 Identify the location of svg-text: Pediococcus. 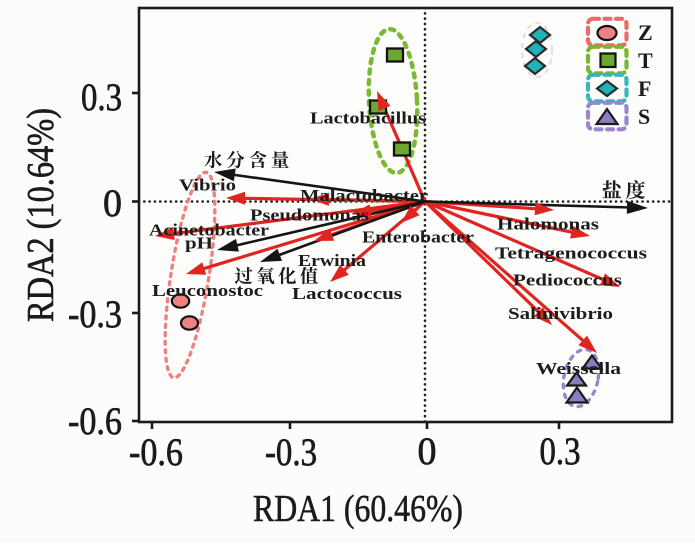
(567, 279).